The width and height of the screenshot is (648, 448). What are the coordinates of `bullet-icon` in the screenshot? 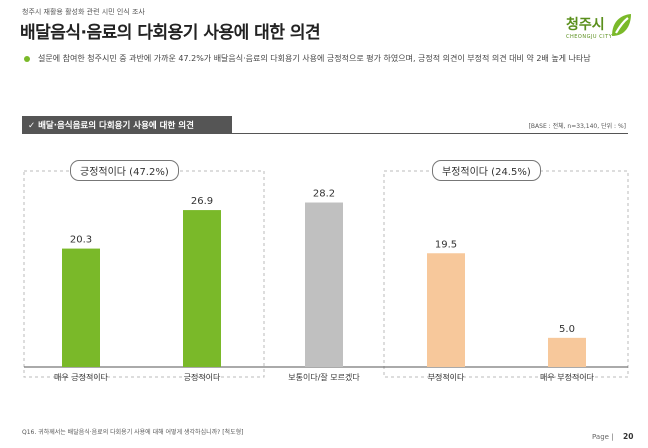 It's located at (27, 58).